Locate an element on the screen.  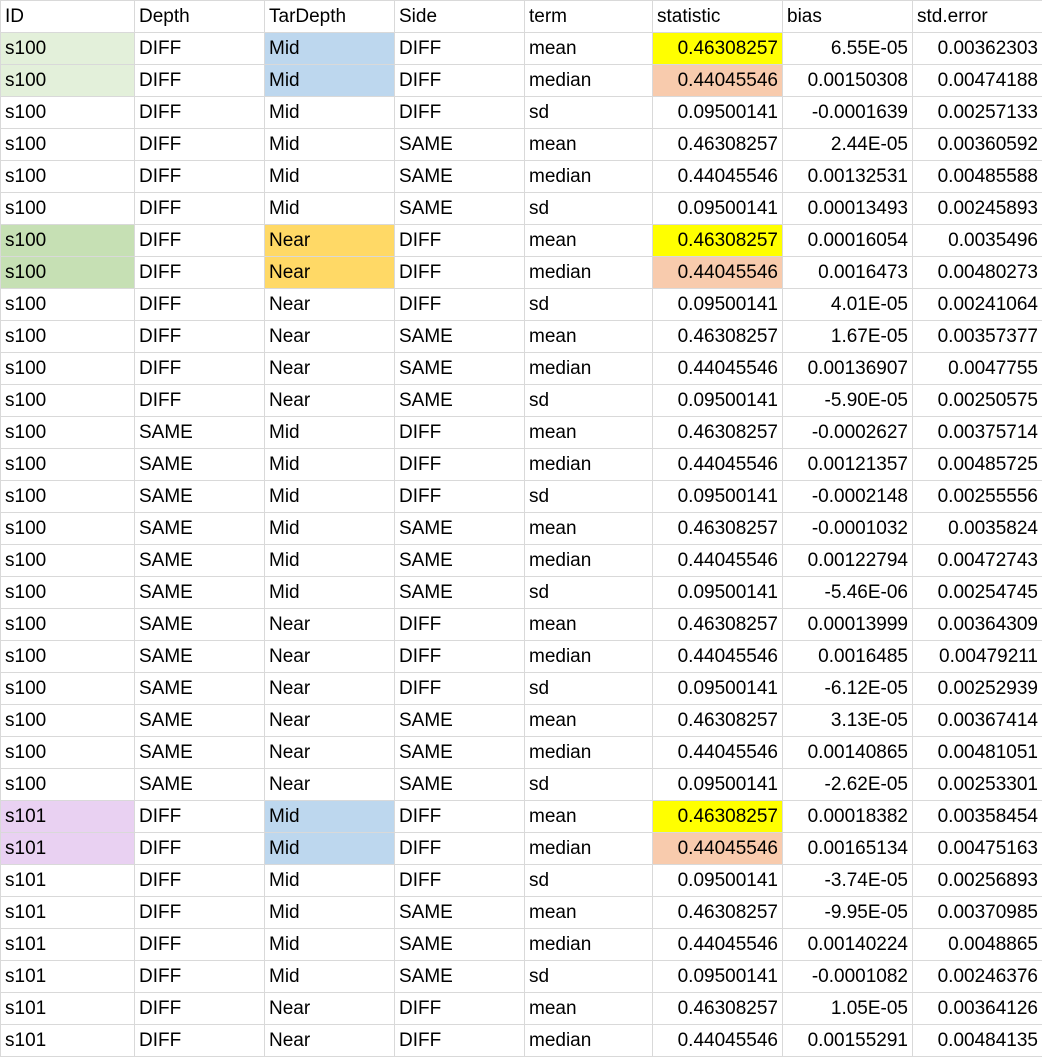
cell-std-error: 0.00362303 is located at coordinates (977, 48).